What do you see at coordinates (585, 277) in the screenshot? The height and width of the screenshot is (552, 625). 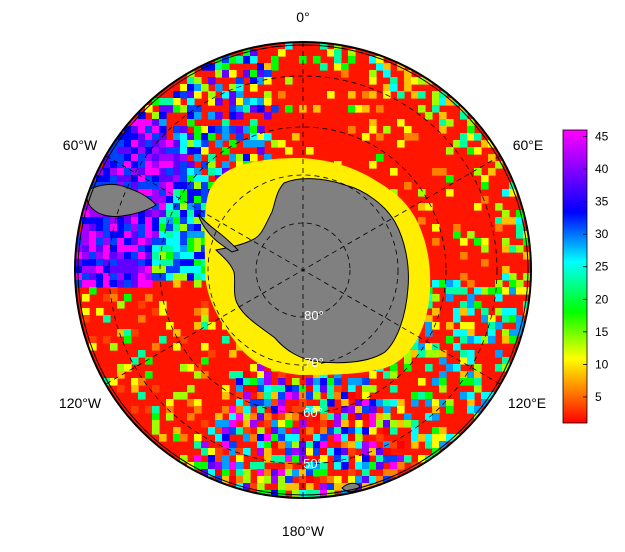 I see `colorbar: 5 10 15 20 25 30 35 40 45` at bounding box center [585, 277].